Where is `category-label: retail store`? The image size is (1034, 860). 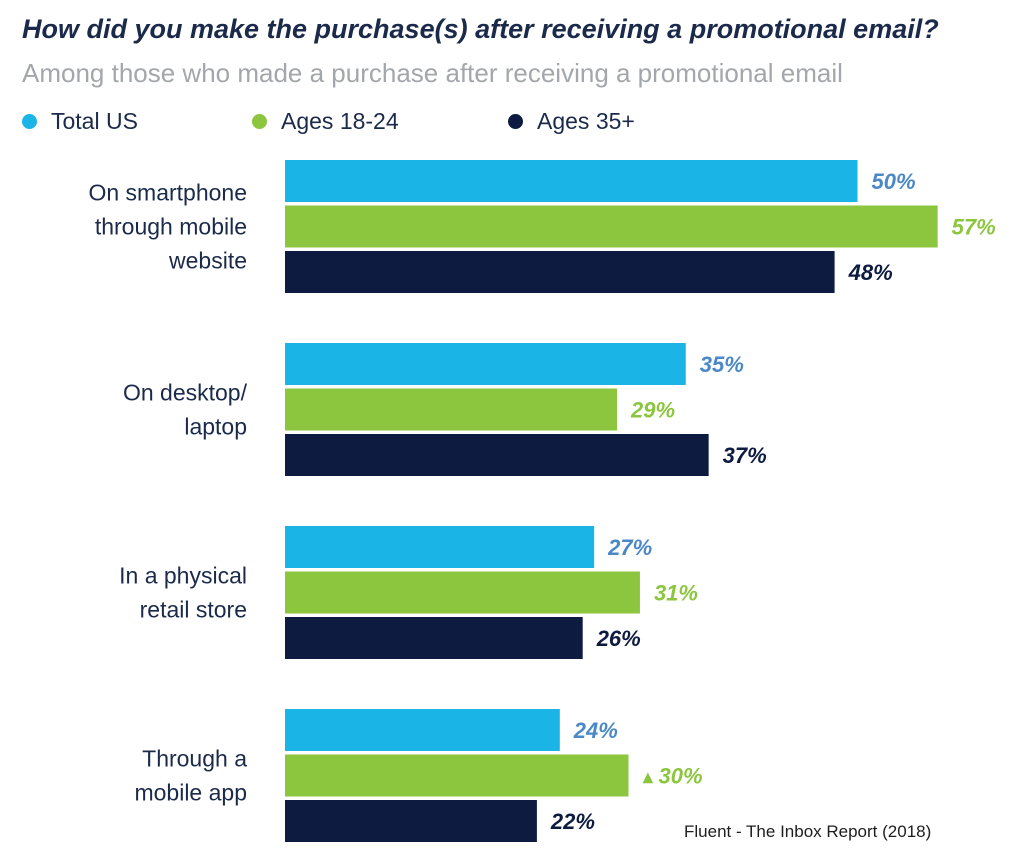
category-label: retail store is located at coordinates (193, 610).